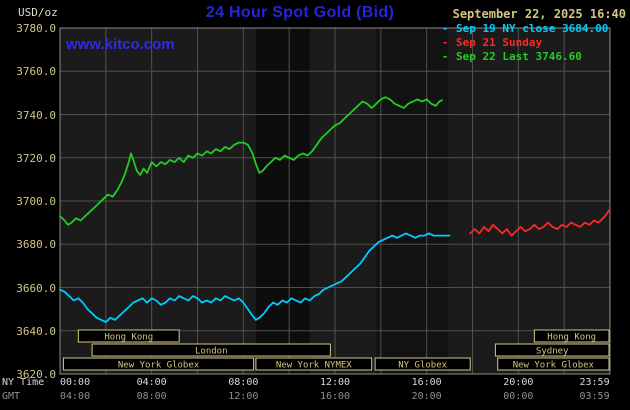 This screenshot has width=630, height=410. I want to click on y-tick-label: 3620.0, so click(36, 374).